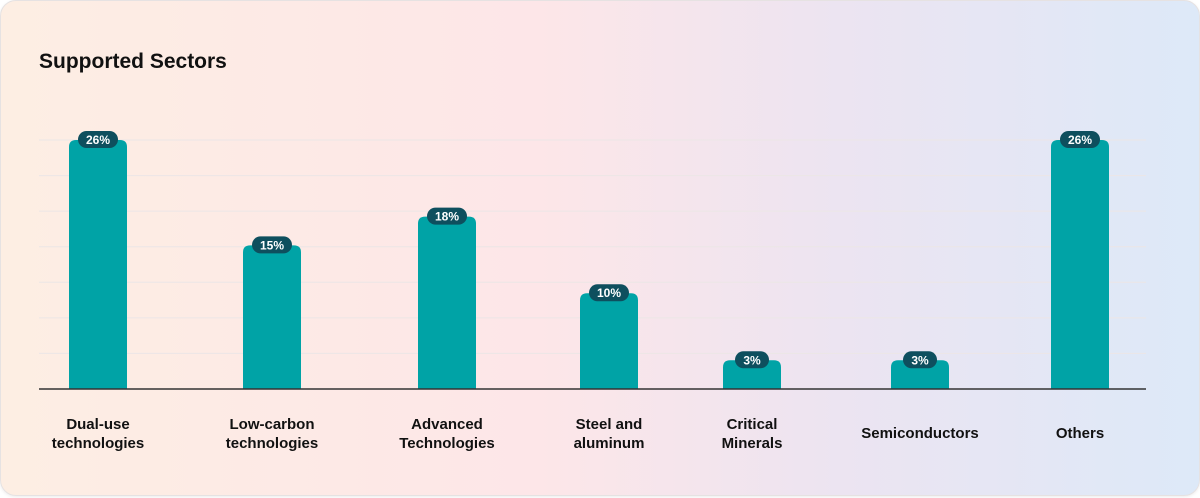 The width and height of the screenshot is (1200, 498). I want to click on category-label: Semiconductors, so click(920, 433).